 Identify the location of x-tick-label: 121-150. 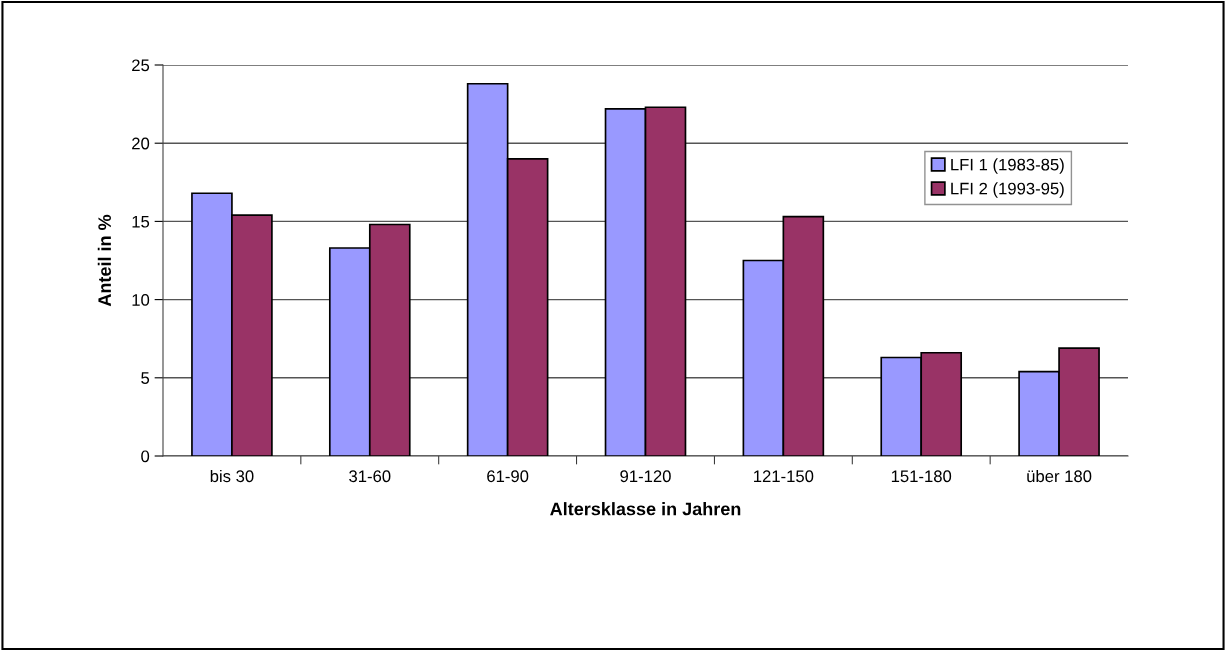
(784, 476).